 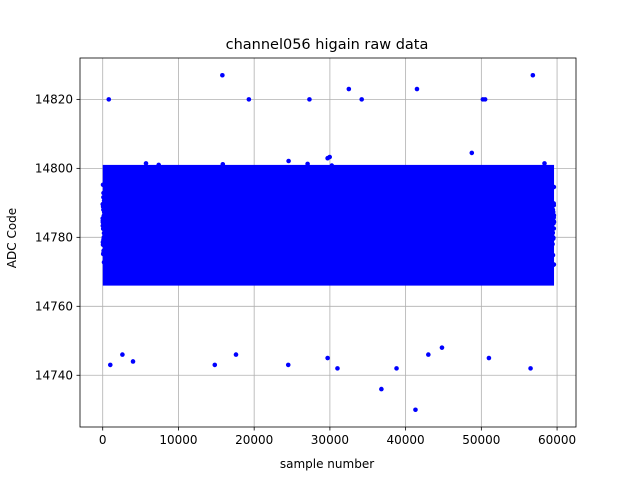 What do you see at coordinates (54, 238) in the screenshot?
I see `y-tick-label: 14780` at bounding box center [54, 238].